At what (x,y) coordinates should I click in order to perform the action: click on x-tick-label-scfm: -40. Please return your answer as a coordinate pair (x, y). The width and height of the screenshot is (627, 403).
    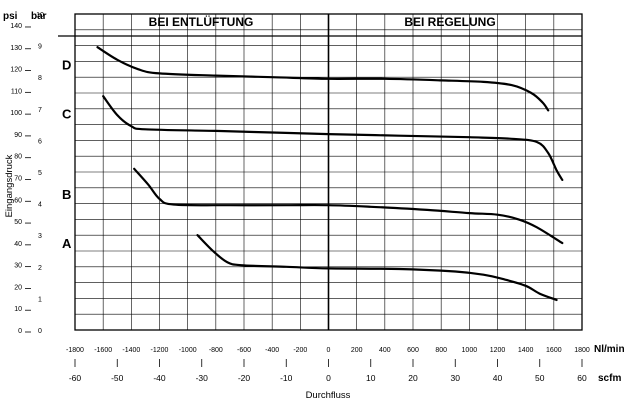
    Looking at the image, I should click on (159, 378).